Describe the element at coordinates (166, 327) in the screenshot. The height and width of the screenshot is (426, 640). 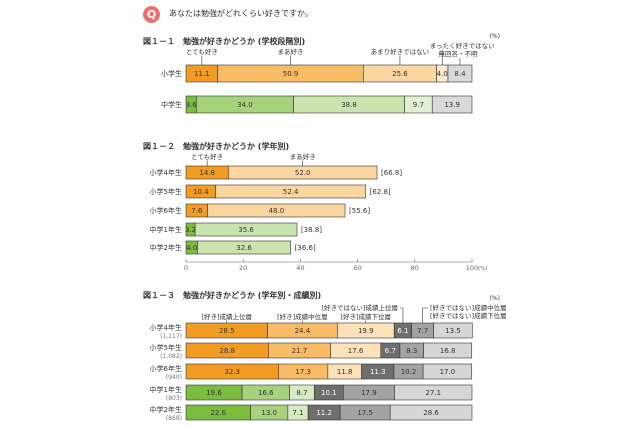
I see `chart3-row-label: 小学4年生` at that location.